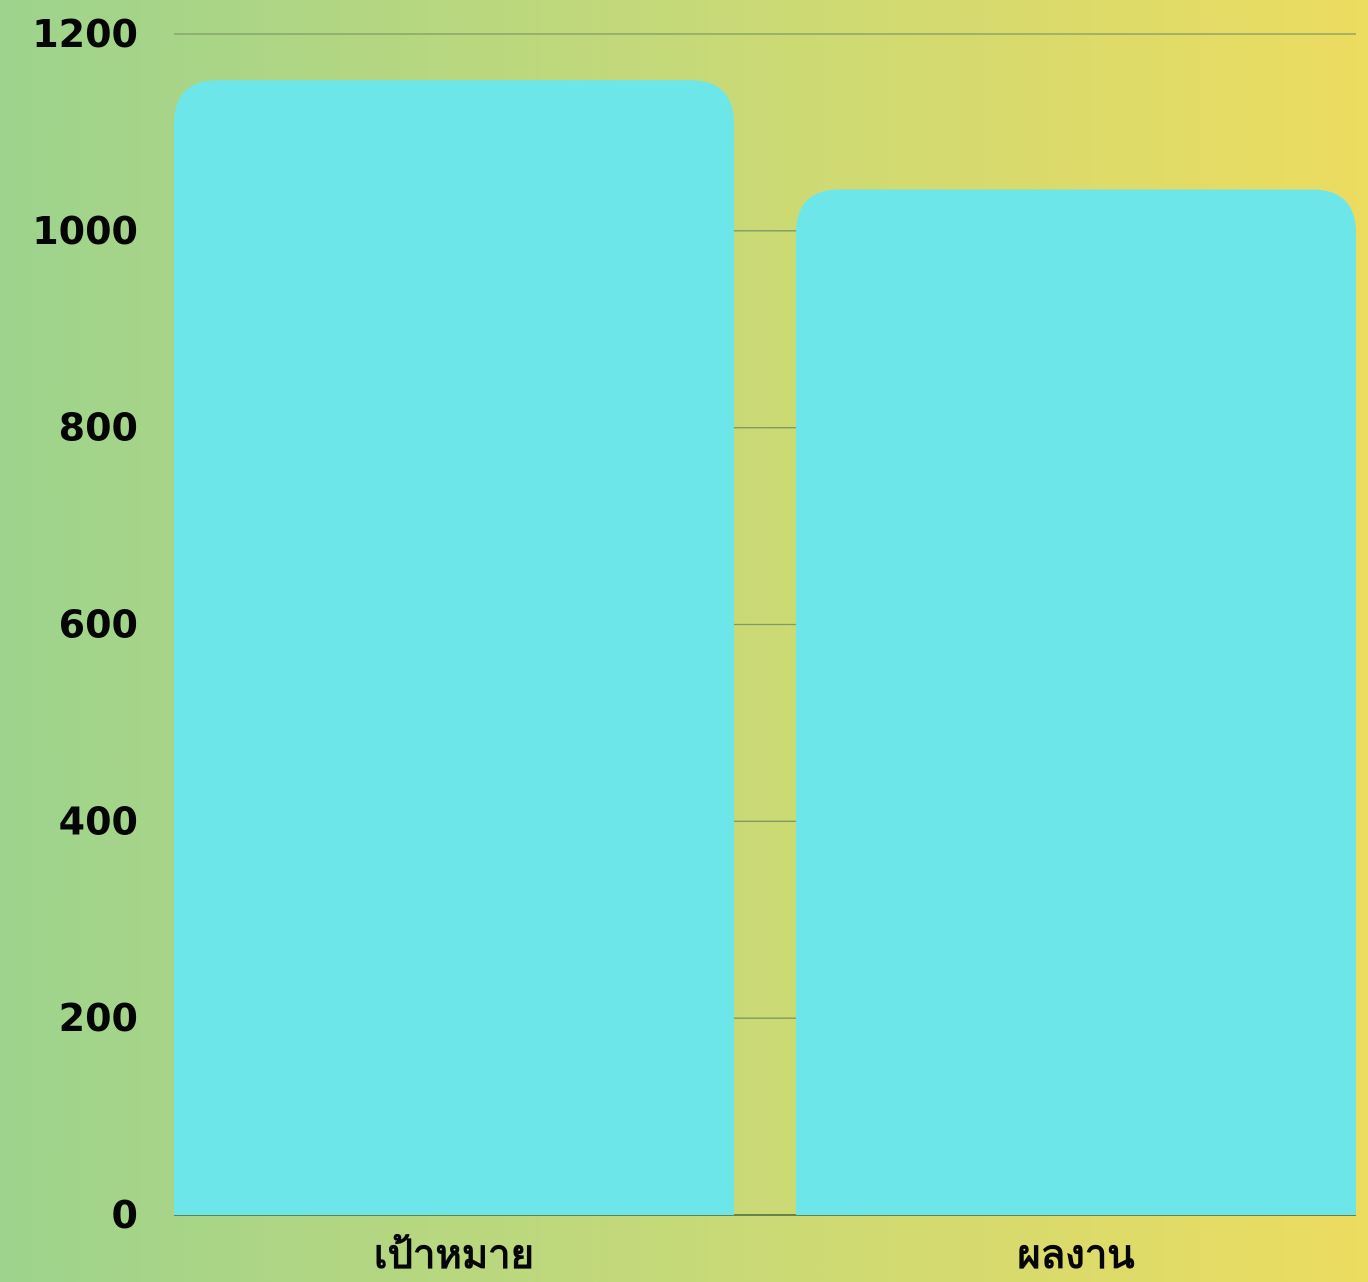  Describe the element at coordinates (454, 1255) in the screenshot. I see `x-category-label: เป้าหมาย` at that location.